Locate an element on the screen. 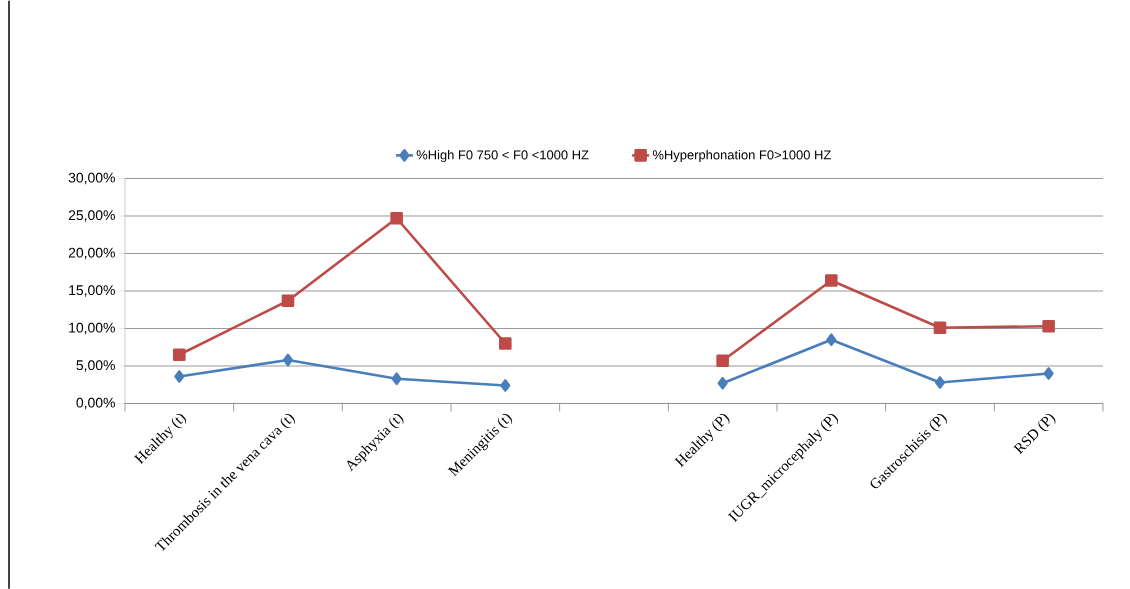 Image resolution: width=1130 pixels, height=589 pixels. legend-label: %Hyperphonation F0>1000 HZ is located at coordinates (741, 155).